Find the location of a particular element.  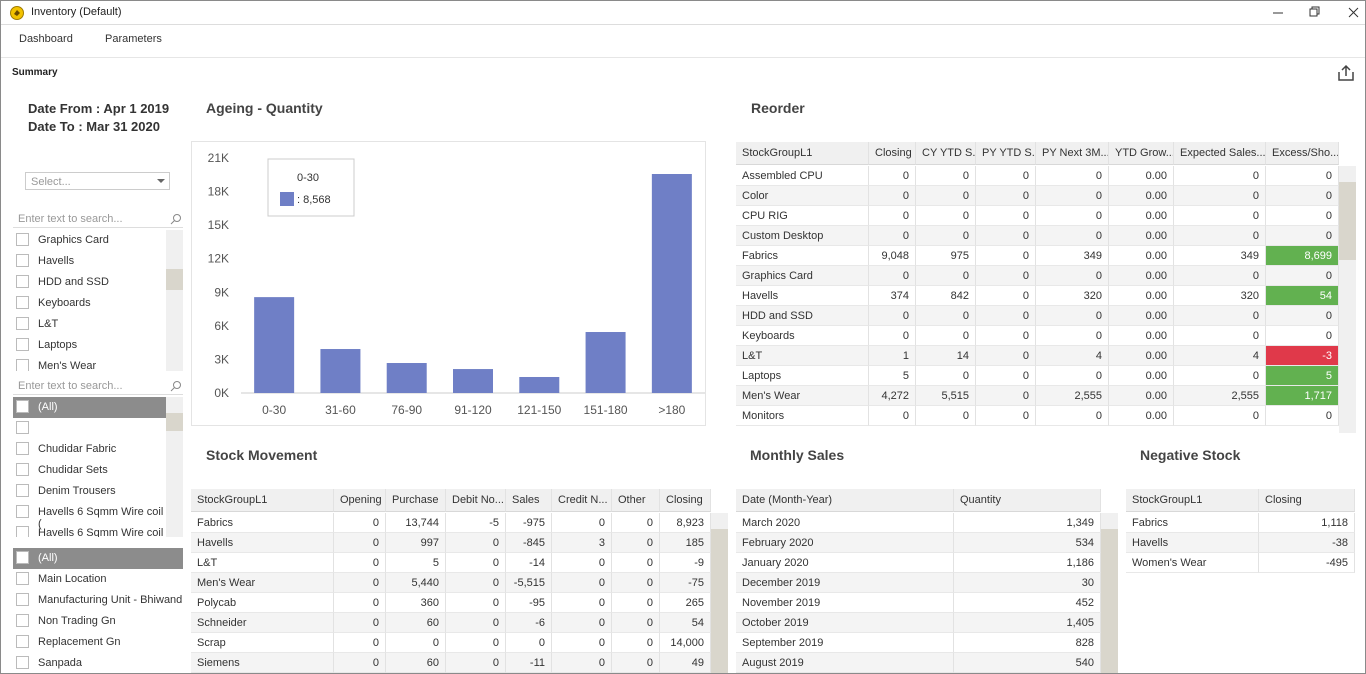

list-item: Keyboards is located at coordinates (89, 303).